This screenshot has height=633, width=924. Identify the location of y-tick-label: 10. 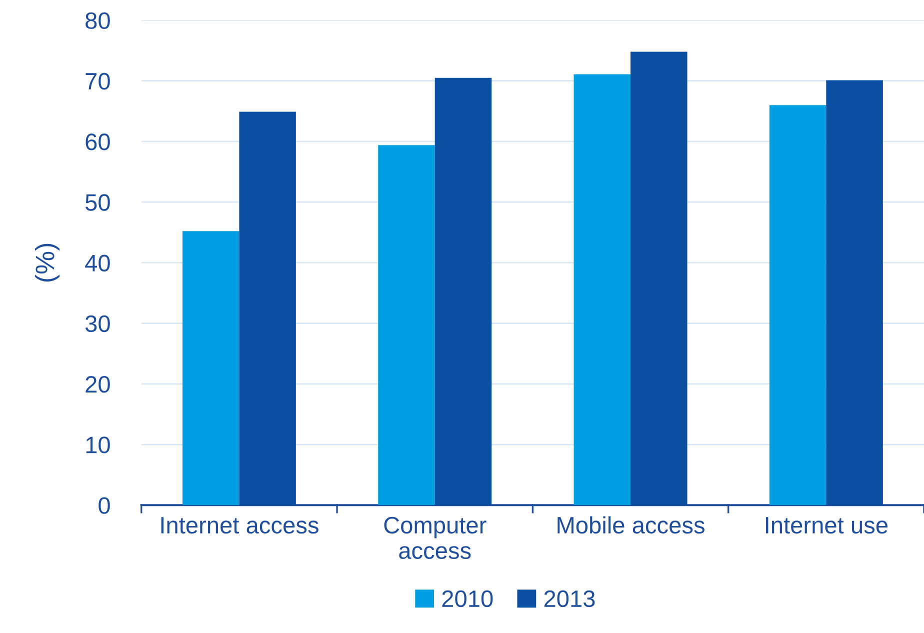
(98, 445).